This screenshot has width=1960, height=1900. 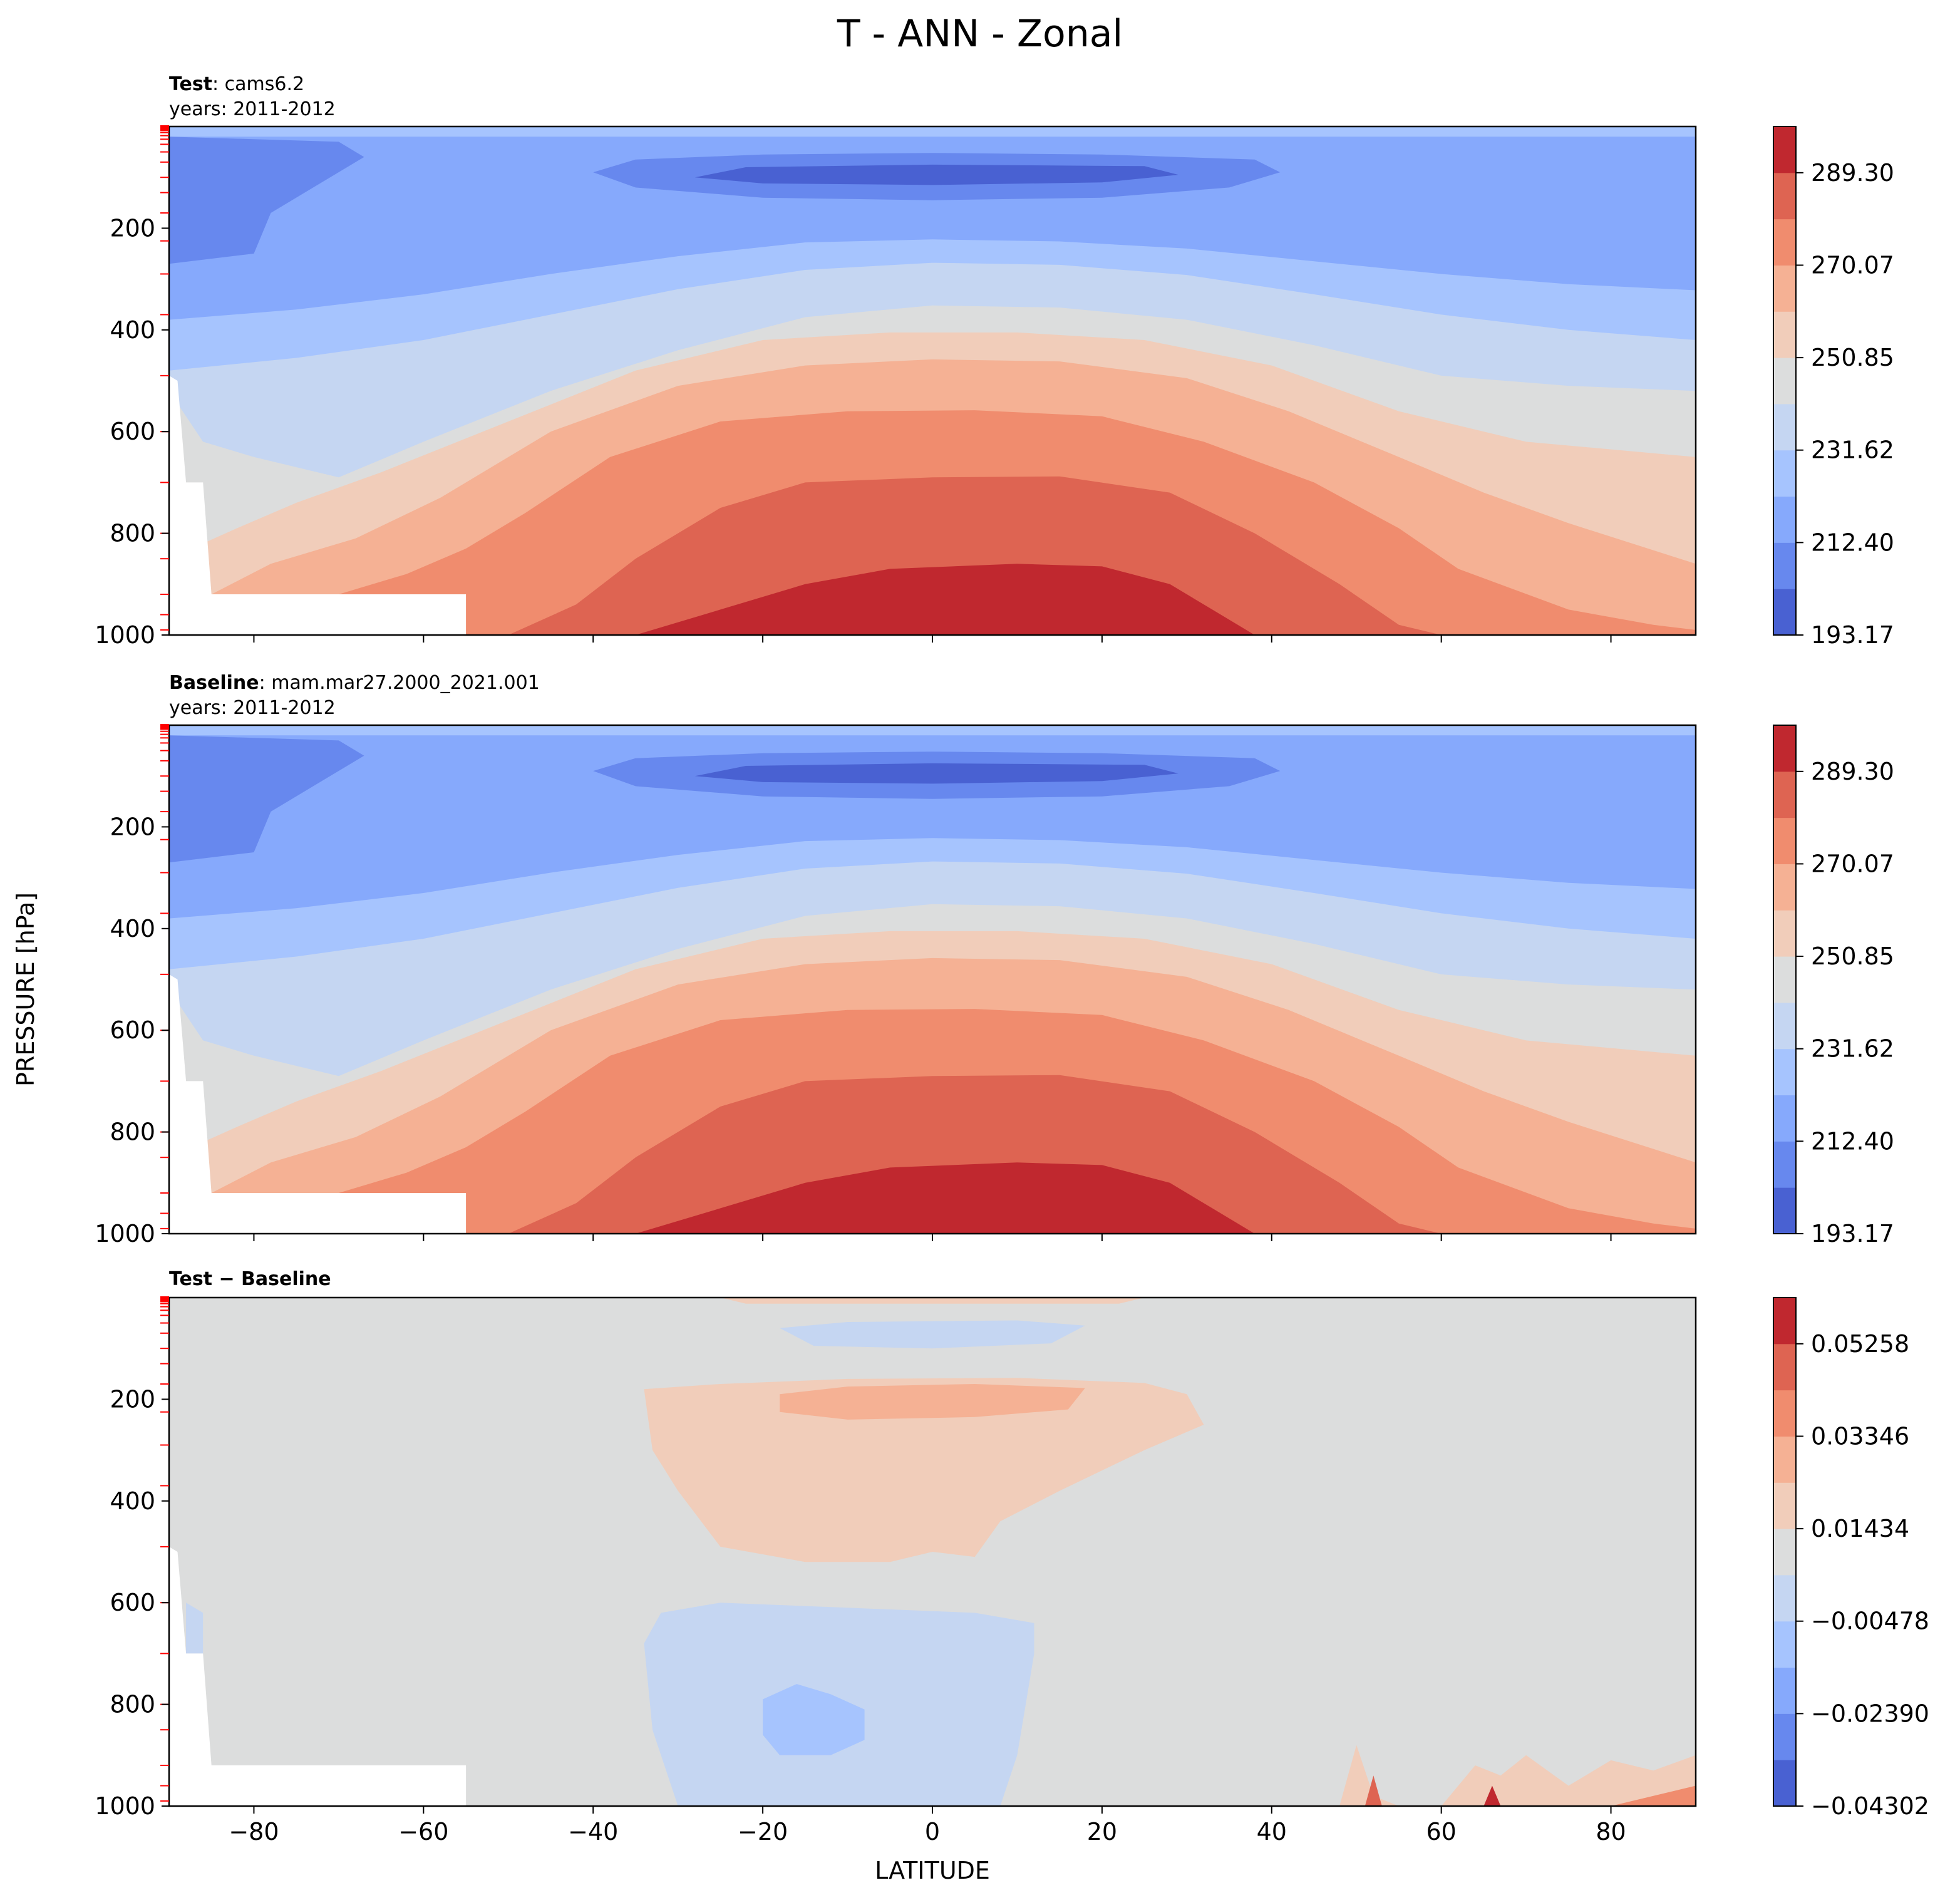 I want to click on x-tick-label: −20, so click(x=763, y=1832).